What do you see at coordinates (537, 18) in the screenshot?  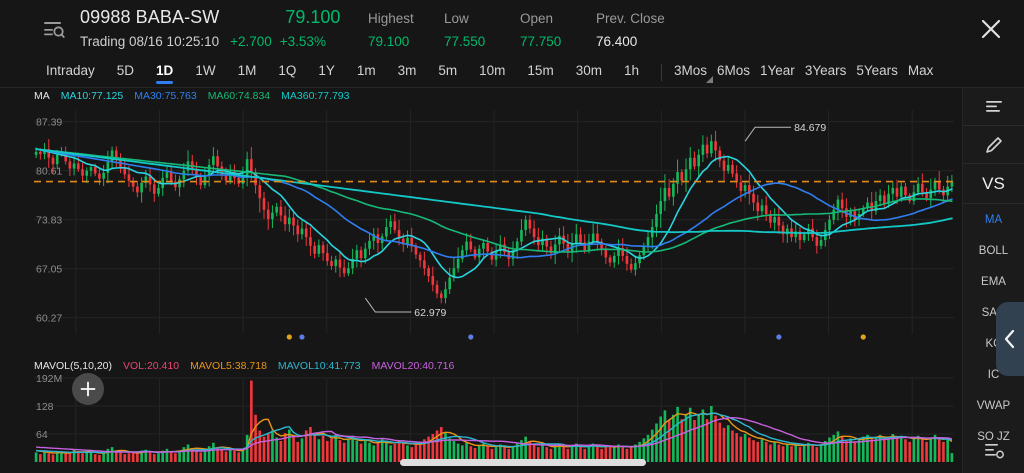 I see `stat-open-label: Open` at bounding box center [537, 18].